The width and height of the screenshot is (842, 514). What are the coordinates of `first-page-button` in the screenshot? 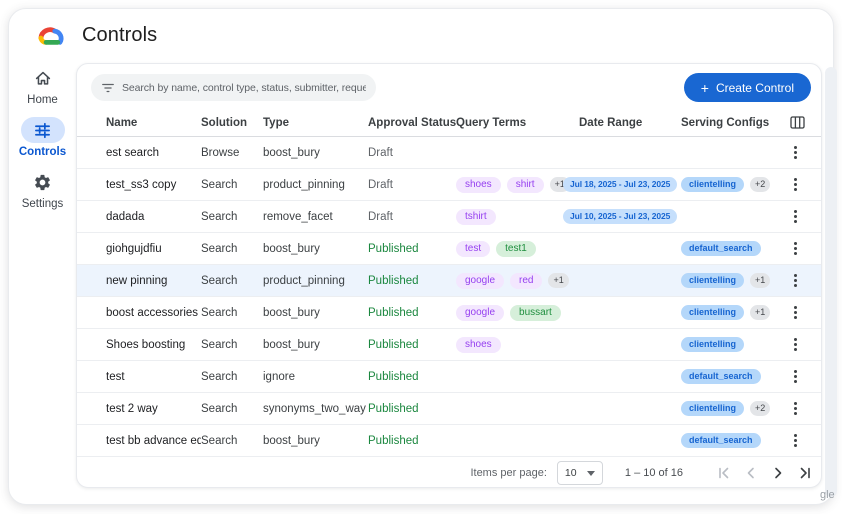 It's located at (724, 473).